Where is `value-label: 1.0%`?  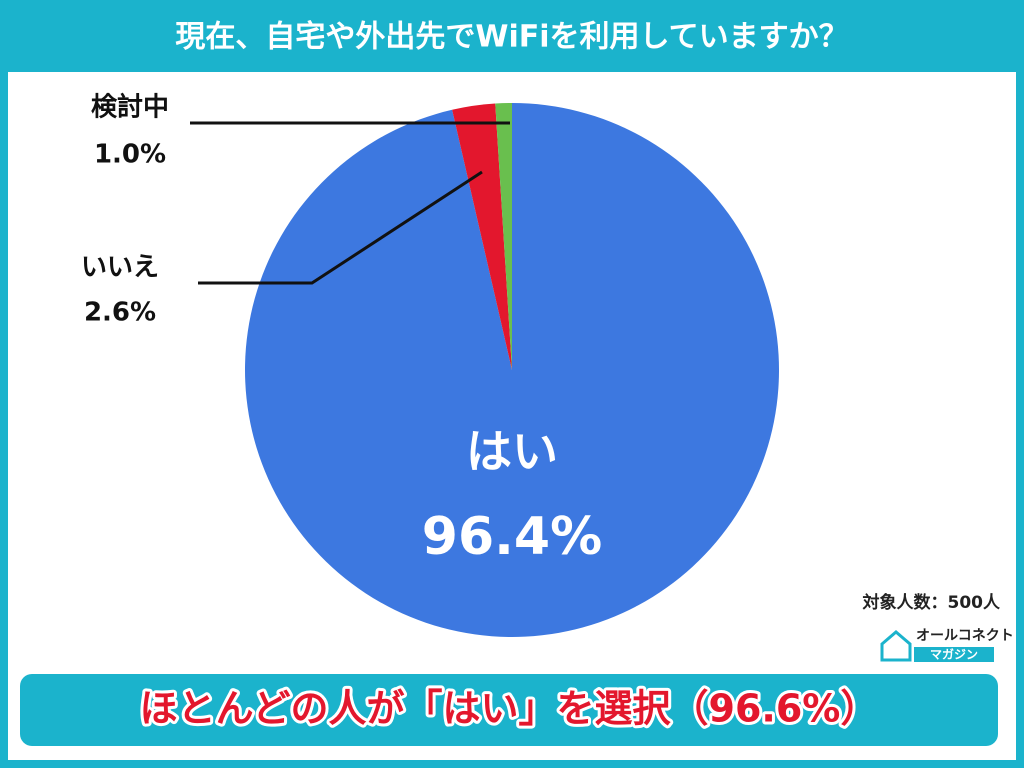 value-label: 1.0% is located at coordinates (130, 155).